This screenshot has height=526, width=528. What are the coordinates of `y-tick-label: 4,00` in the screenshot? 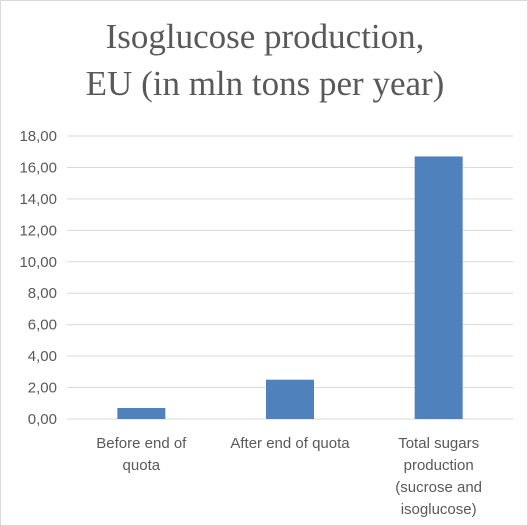 It's located at (42, 356).